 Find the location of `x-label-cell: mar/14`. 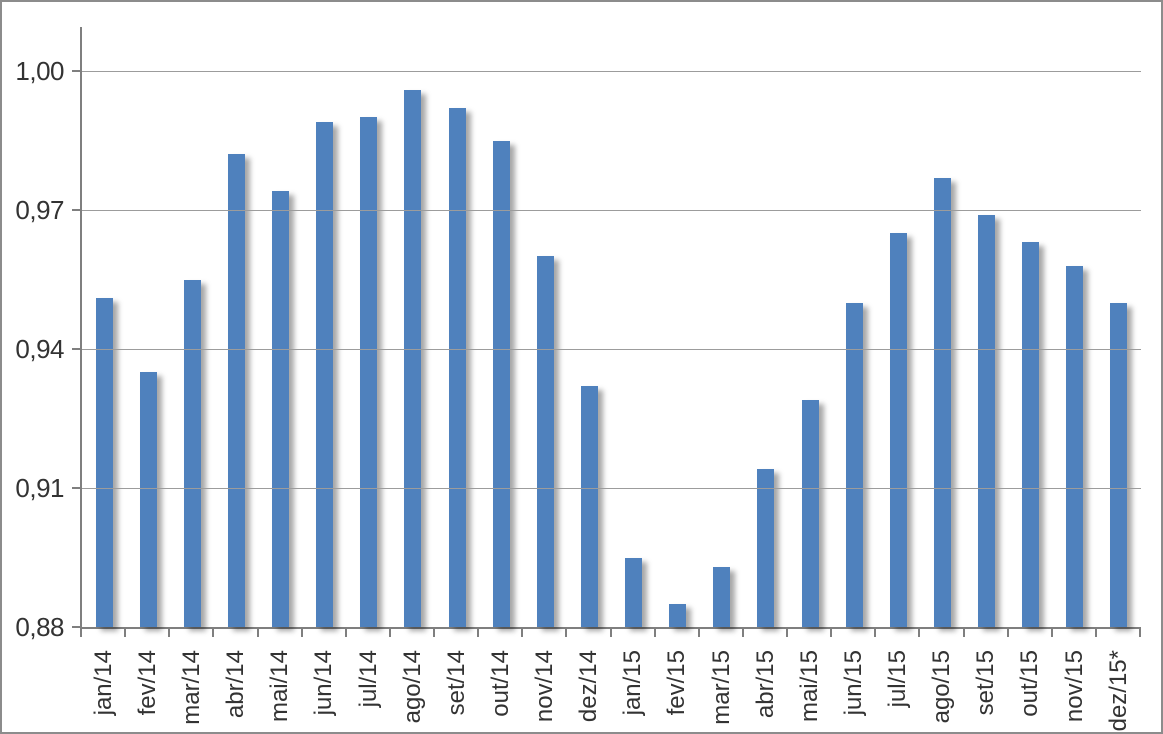

x-label-cell: mar/14 is located at coordinates (192, 691).